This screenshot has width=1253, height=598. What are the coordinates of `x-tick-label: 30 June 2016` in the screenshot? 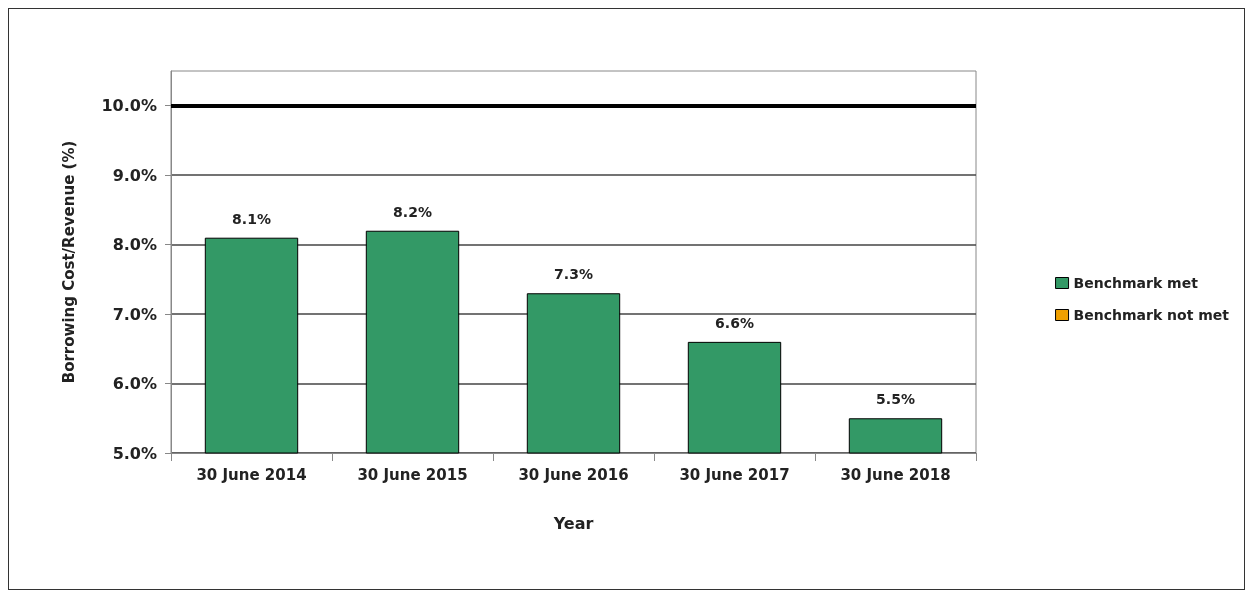 It's located at (573, 474).